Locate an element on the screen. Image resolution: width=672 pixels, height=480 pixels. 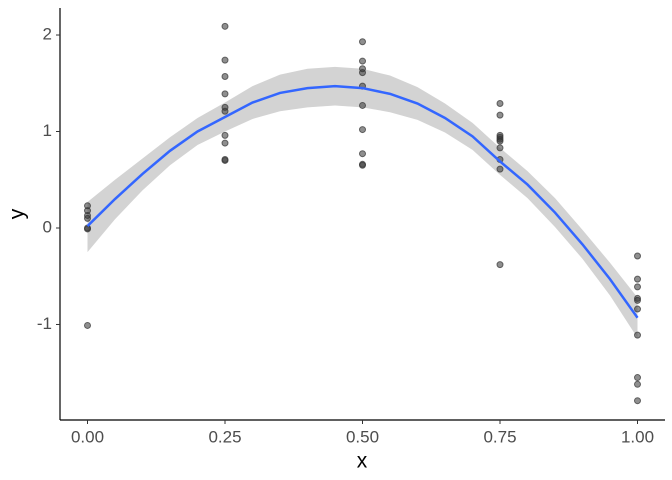
x-tick-label: 1.00 is located at coordinates (637, 436).